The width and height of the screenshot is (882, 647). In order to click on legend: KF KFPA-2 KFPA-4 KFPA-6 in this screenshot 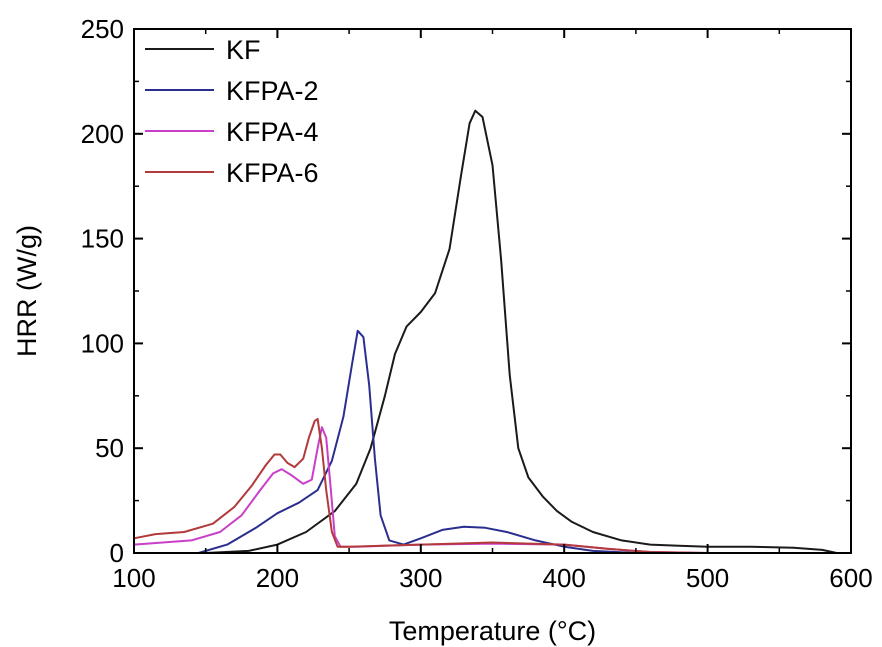, I will do `click(232, 111)`.